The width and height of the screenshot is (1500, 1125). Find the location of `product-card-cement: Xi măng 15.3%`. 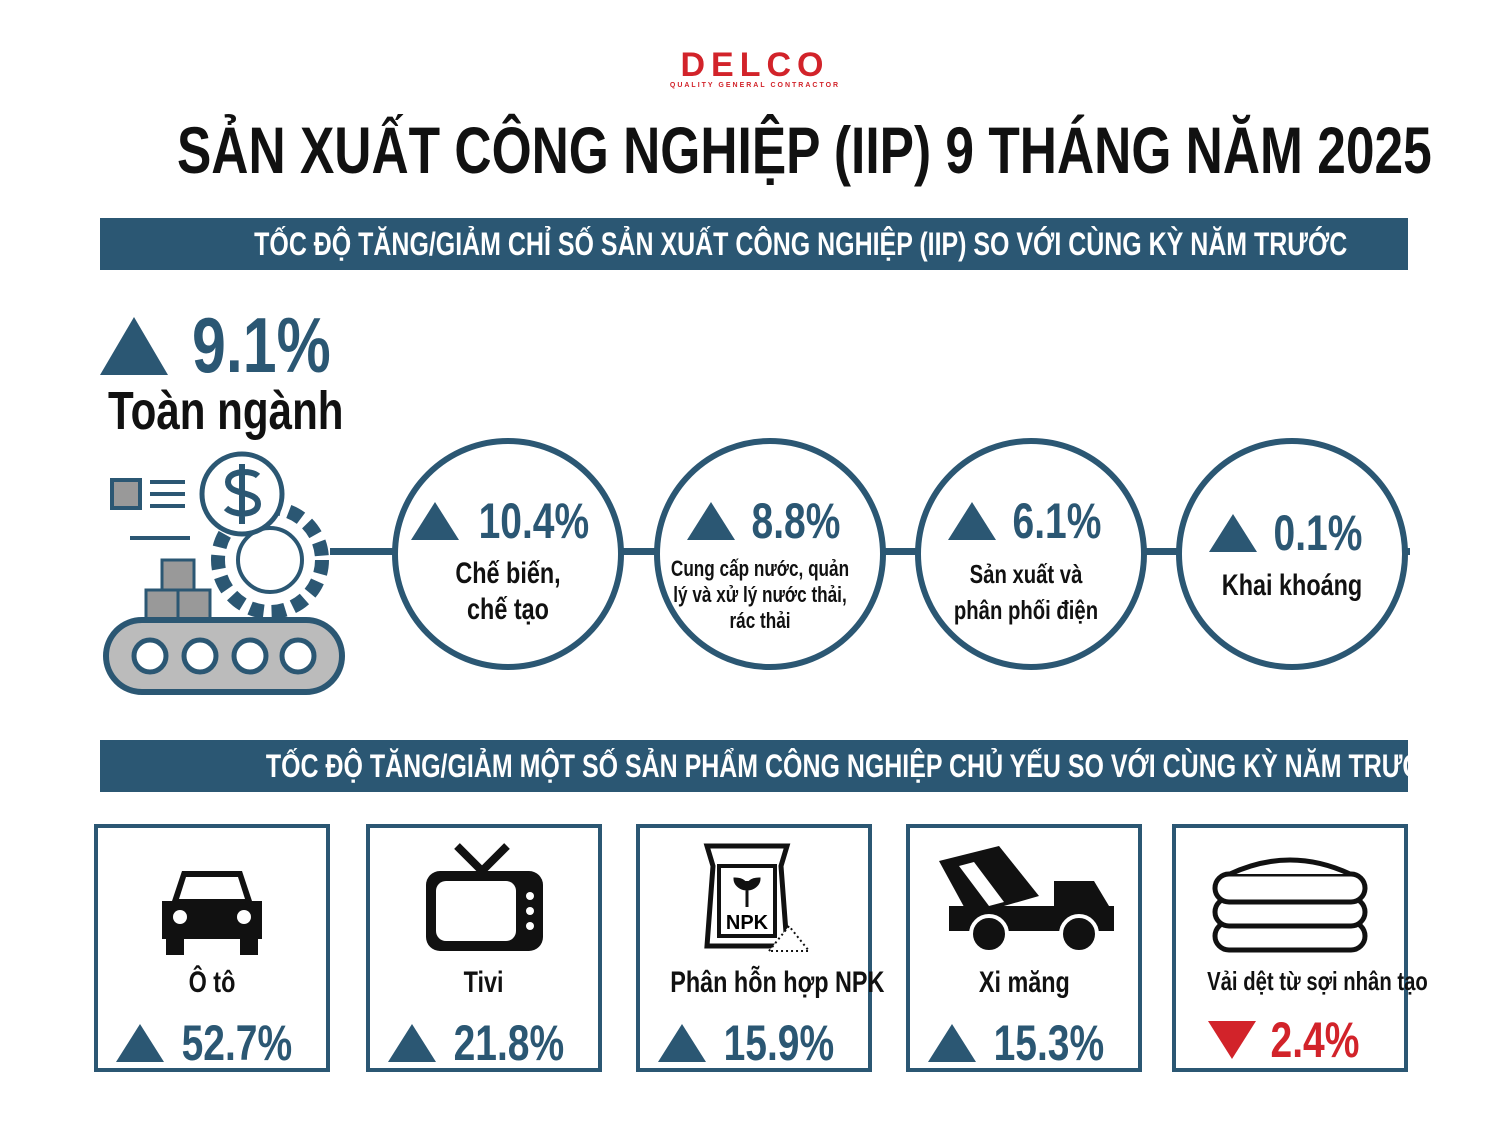

product-card-cement: Xi măng 15.3% is located at coordinates (1024, 948).